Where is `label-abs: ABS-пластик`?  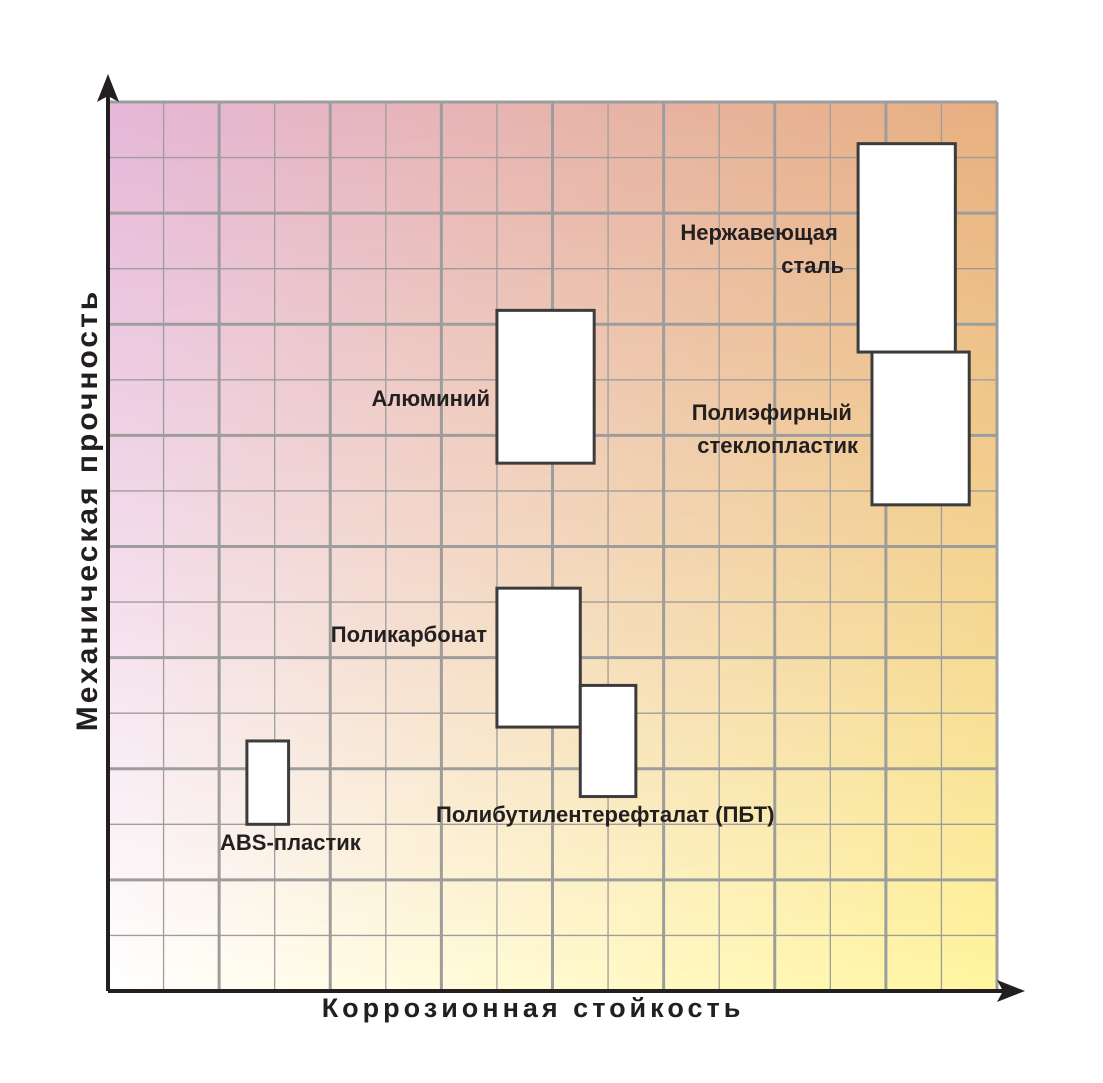
label-abs: ABS-пластик is located at coordinates (291, 842).